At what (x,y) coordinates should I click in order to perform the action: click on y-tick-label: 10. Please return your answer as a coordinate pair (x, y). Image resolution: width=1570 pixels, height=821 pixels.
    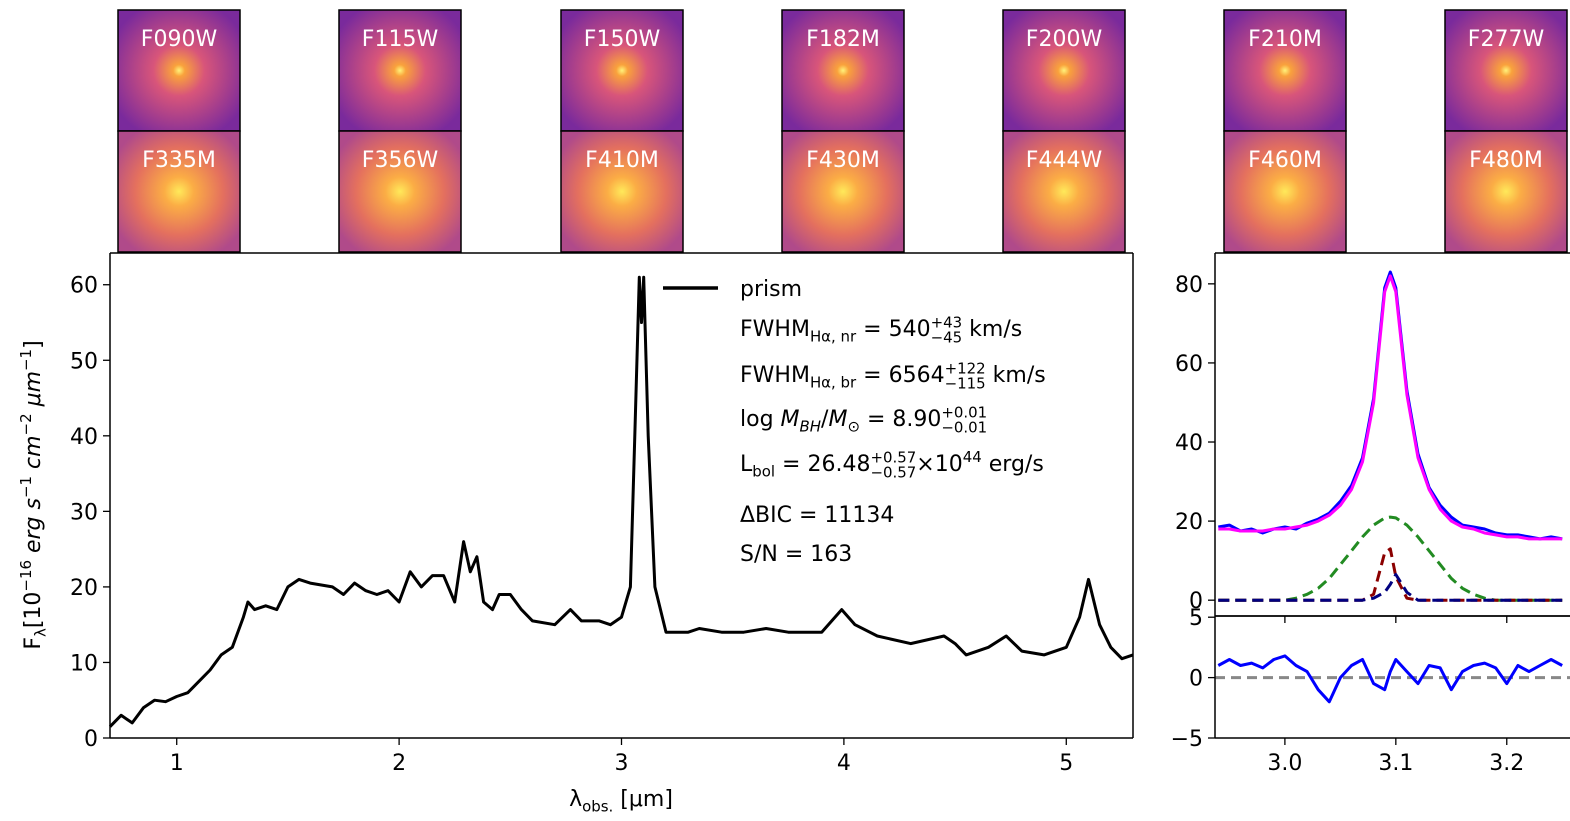
    Looking at the image, I should click on (84, 663).